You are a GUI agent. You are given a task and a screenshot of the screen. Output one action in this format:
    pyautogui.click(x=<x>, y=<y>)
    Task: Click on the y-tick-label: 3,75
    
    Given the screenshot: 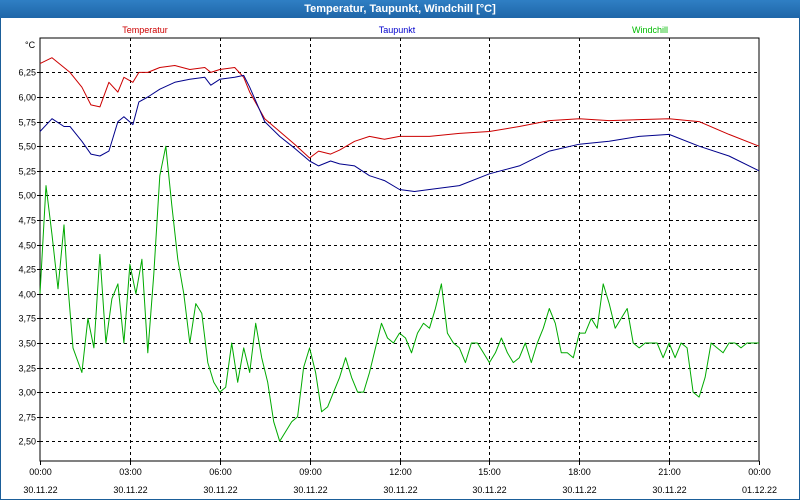 What is the action you would take?
    pyautogui.click(x=27, y=319)
    